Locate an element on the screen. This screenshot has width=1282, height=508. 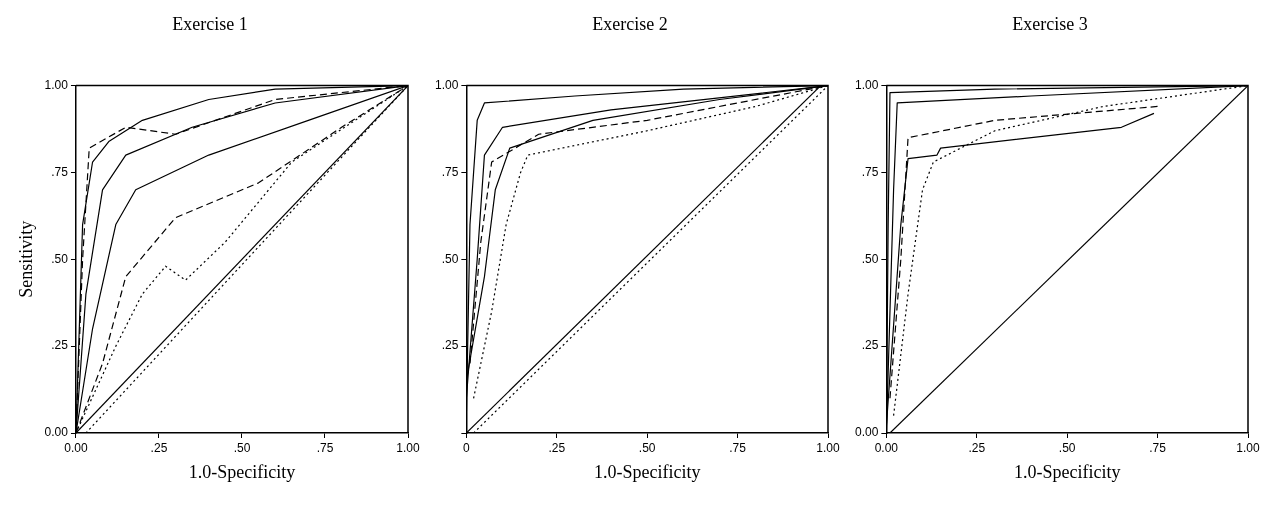
y-axis-title: Sensitivity is located at coordinates (25, 259).